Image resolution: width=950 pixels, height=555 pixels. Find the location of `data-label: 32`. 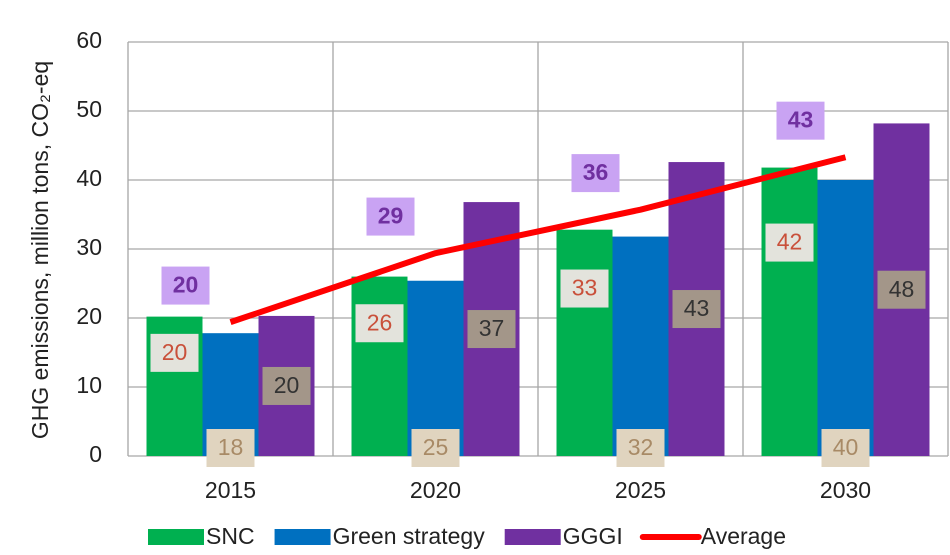

data-label: 32 is located at coordinates (641, 447).